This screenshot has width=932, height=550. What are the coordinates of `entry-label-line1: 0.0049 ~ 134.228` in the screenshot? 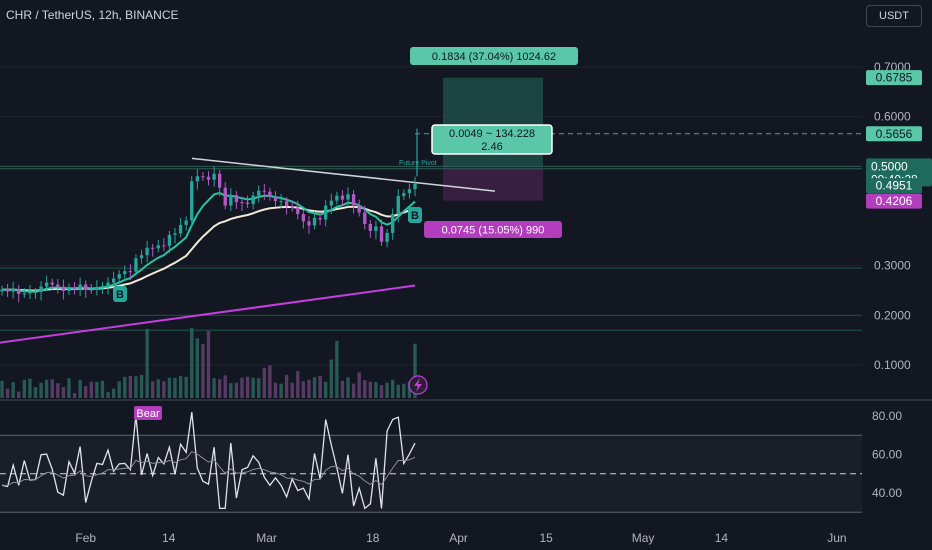 It's located at (492, 134).